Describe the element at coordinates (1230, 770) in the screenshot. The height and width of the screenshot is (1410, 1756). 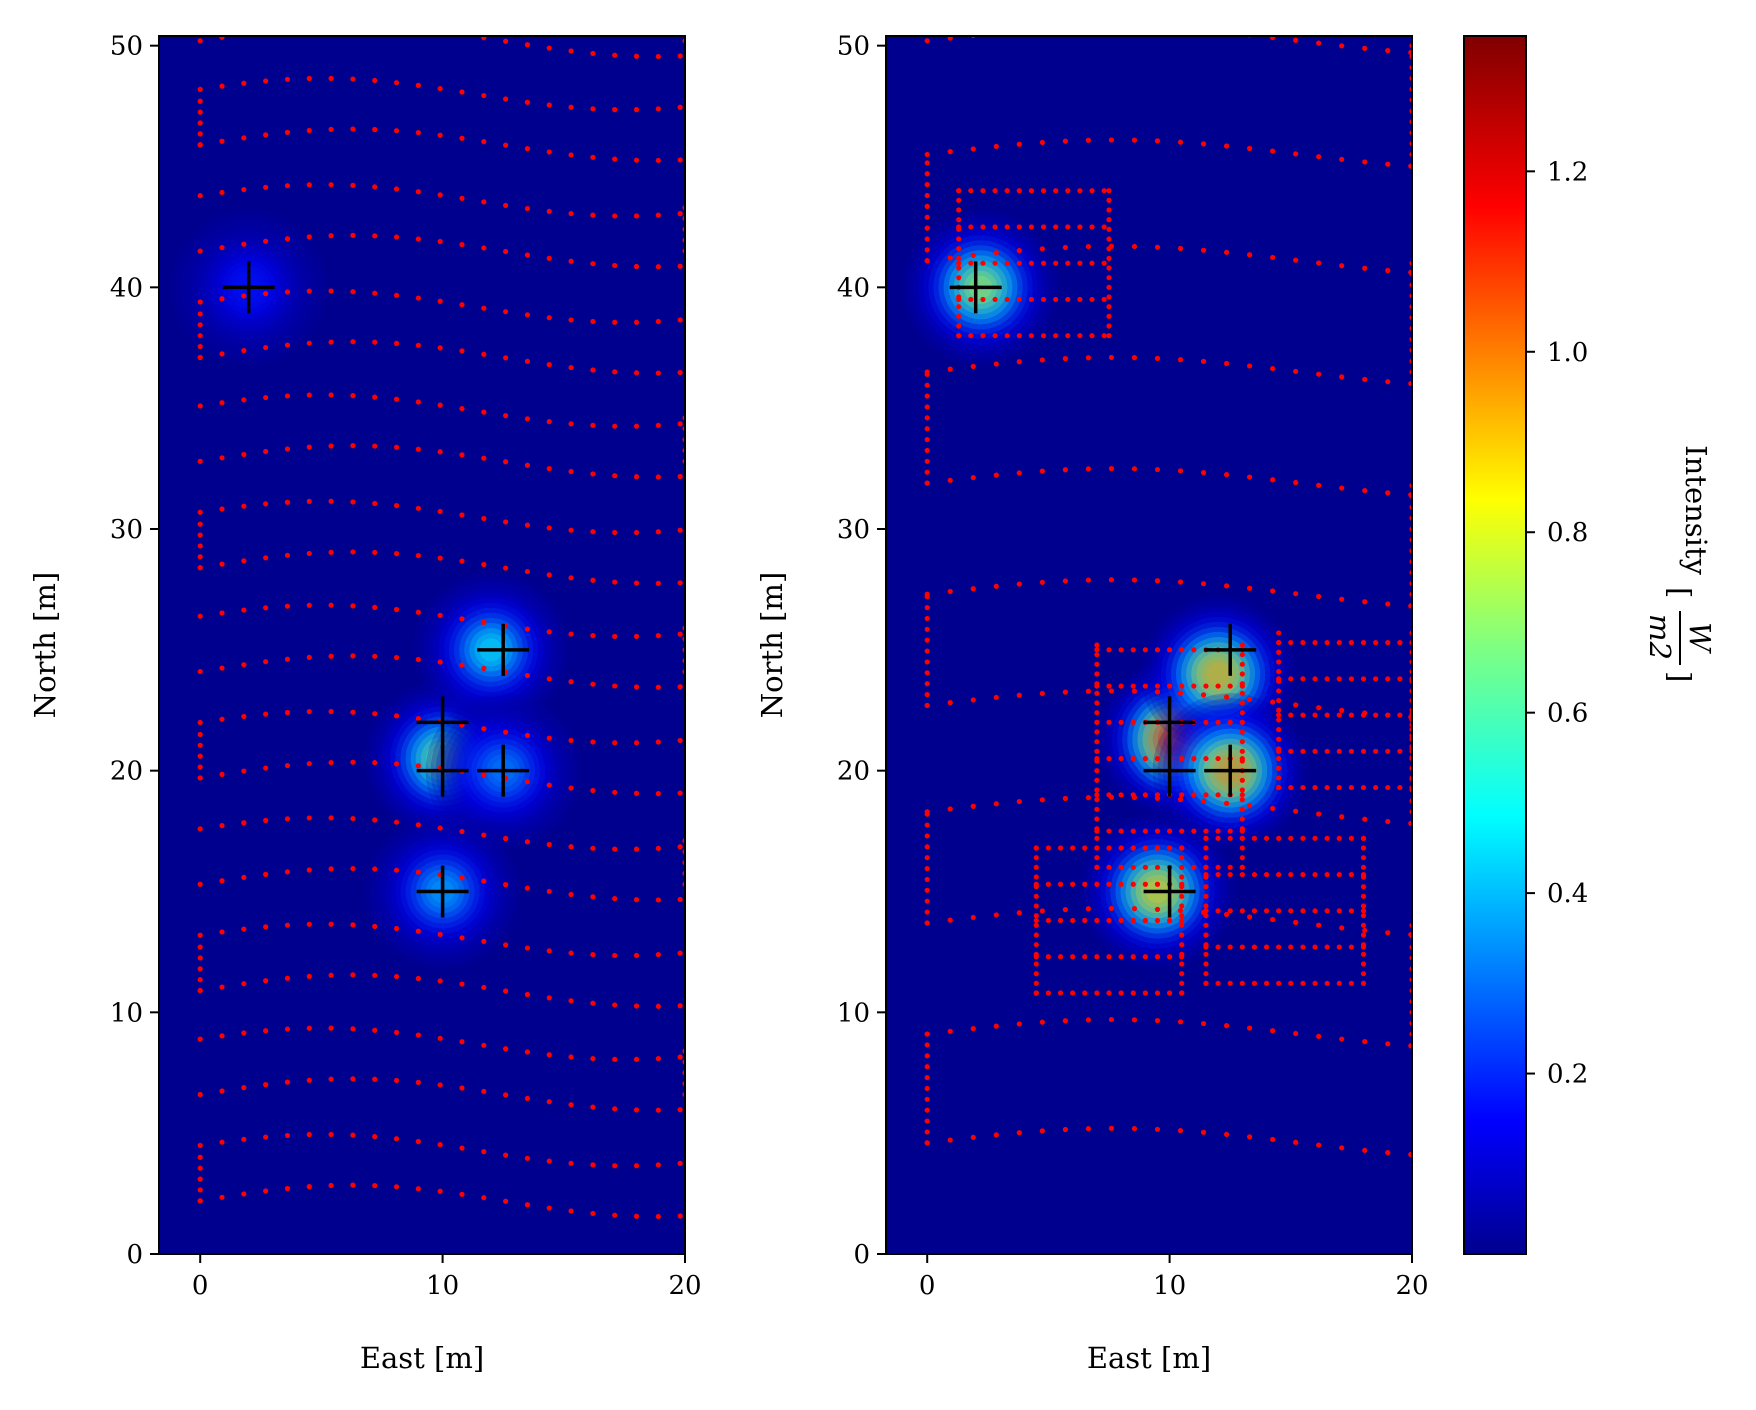
I see `source-marker` at that location.